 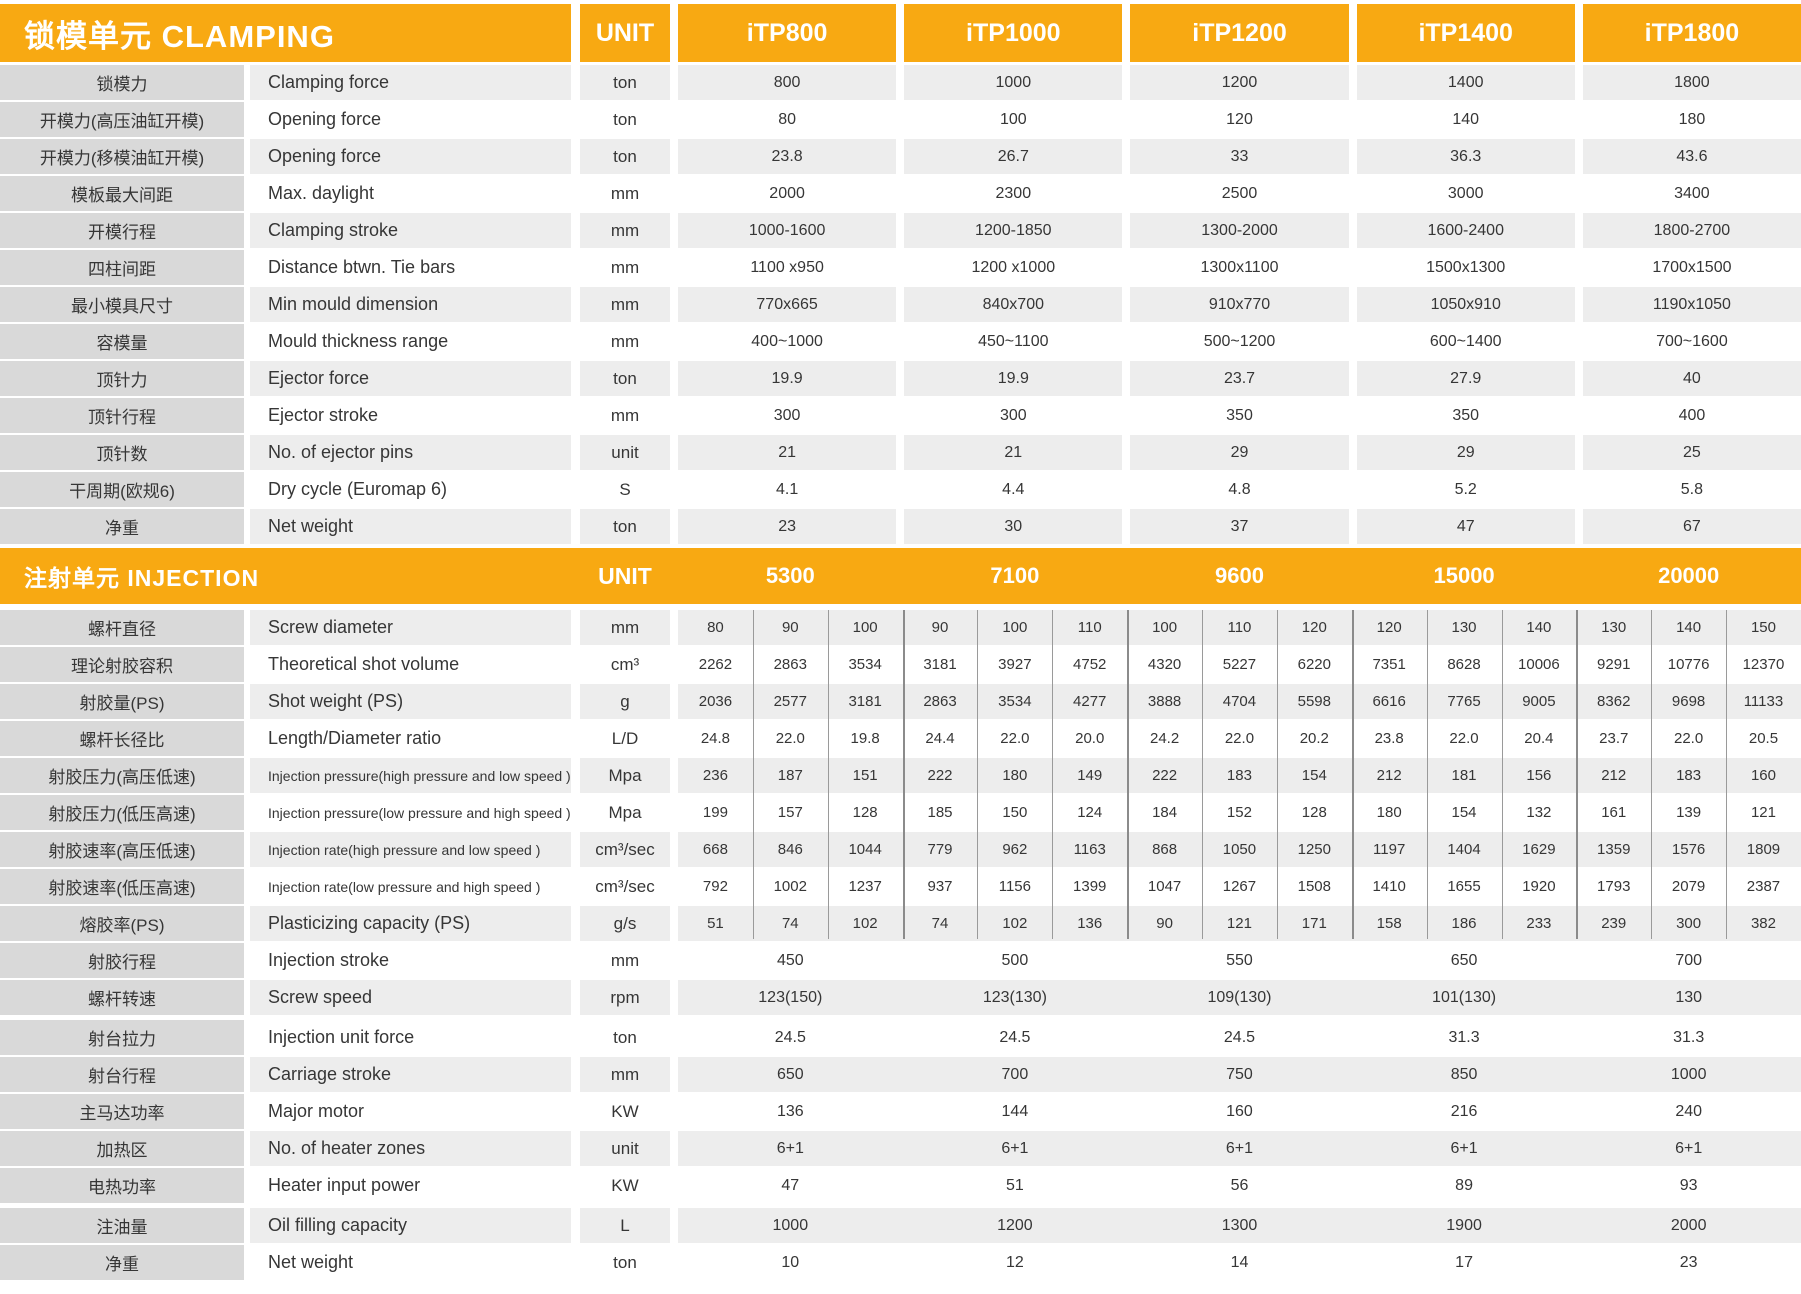 I want to click on value-cell: 186, so click(x=1464, y=923).